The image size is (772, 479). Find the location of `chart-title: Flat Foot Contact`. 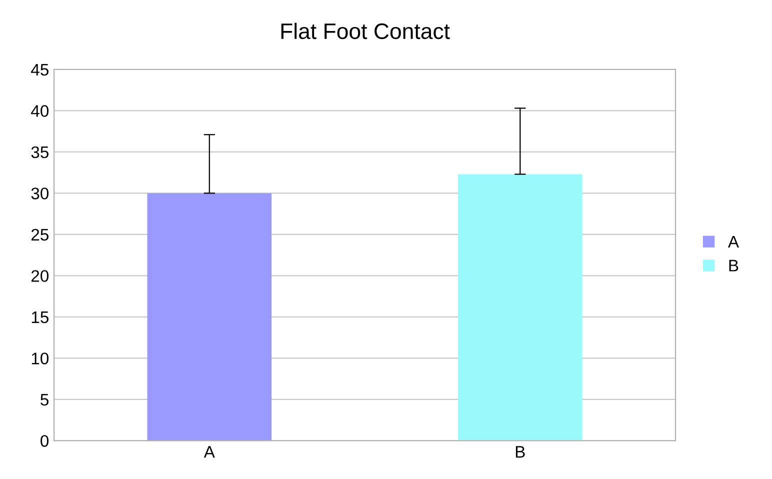

chart-title: Flat Foot Contact is located at coordinates (365, 31).